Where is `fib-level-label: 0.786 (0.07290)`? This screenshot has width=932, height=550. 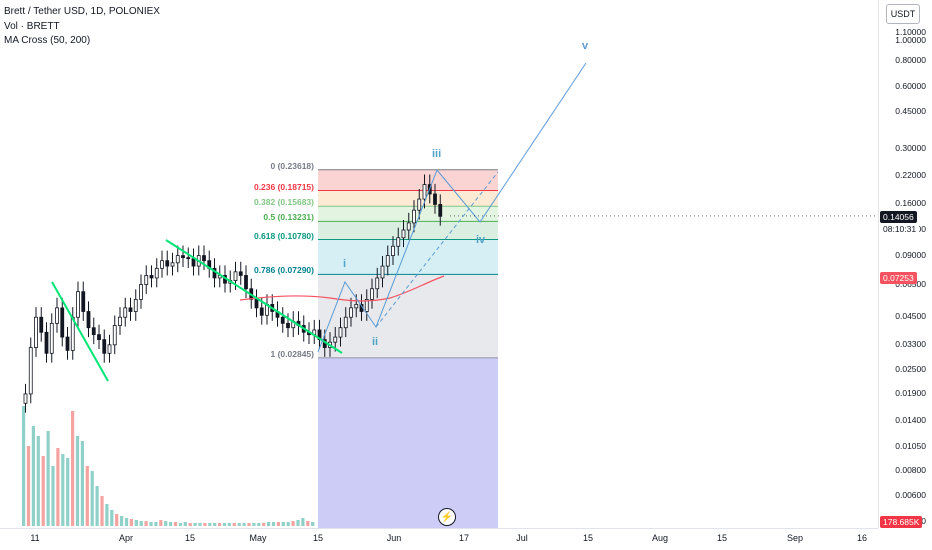 fib-level-label: 0.786 (0.07290) is located at coordinates (283, 270).